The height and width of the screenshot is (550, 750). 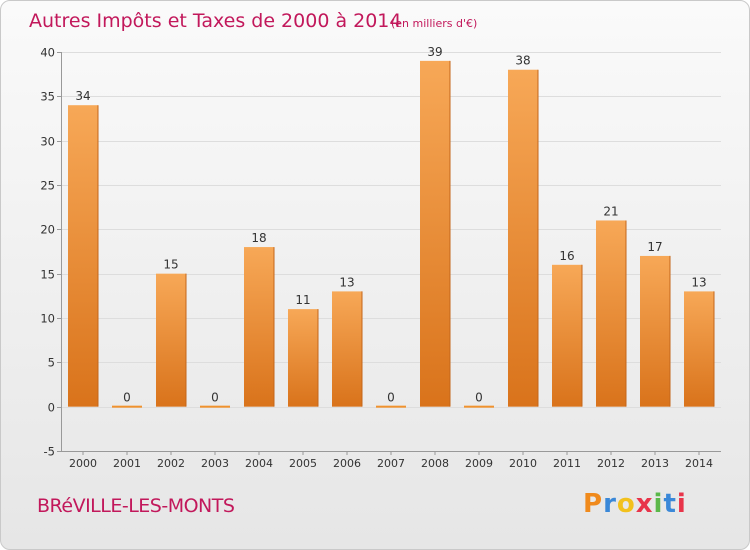 What do you see at coordinates (699, 463) in the screenshot?
I see `x-tick-label: 2014` at bounding box center [699, 463].